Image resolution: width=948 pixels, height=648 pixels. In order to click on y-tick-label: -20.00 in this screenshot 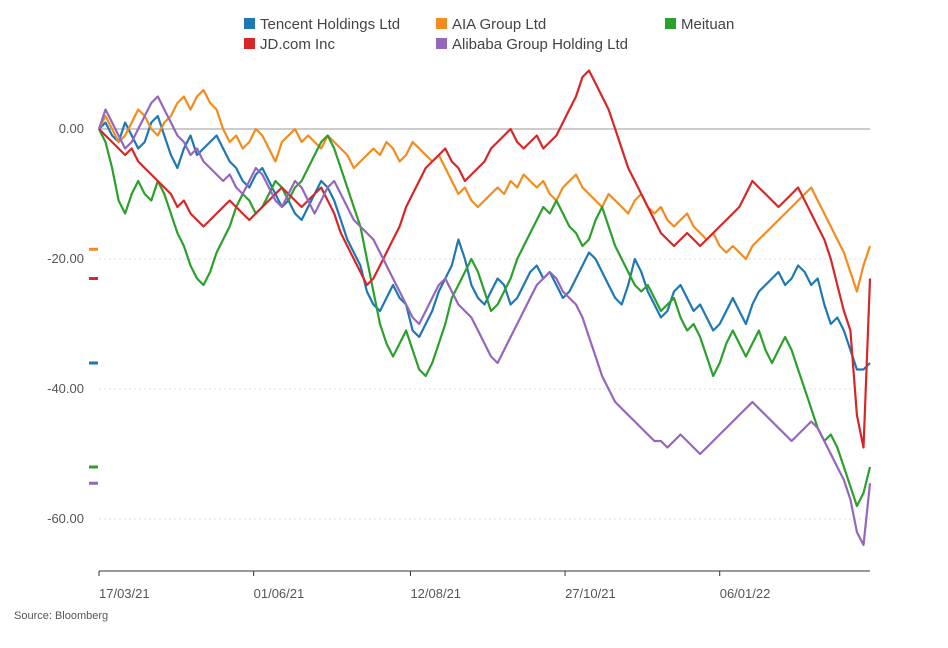, I will do `click(65, 258)`.